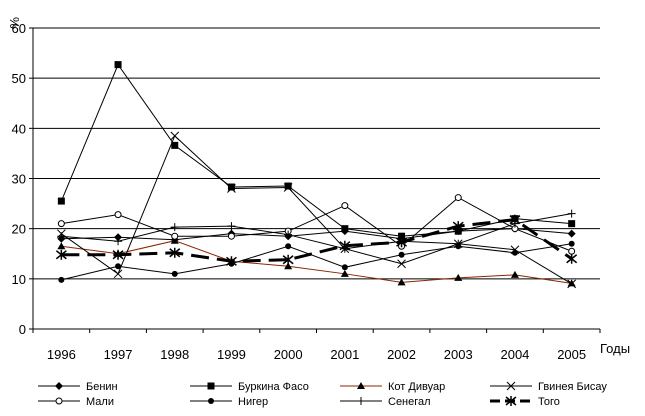 This screenshot has width=645, height=416. I want to click on x-tick-label: 2000, so click(288, 354).